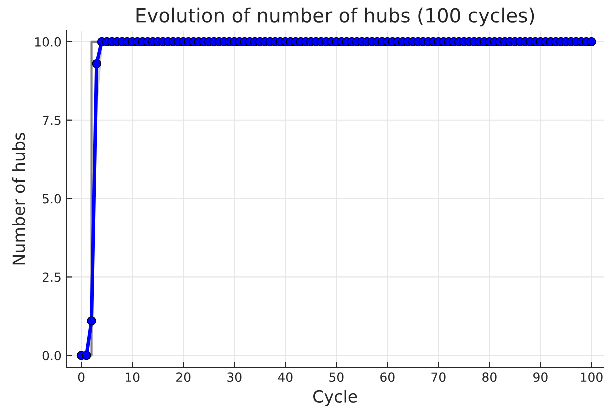 Image resolution: width=607 pixels, height=413 pixels. I want to click on chart-title: Evolution of number of hubs (100 cycles), so click(335, 17).